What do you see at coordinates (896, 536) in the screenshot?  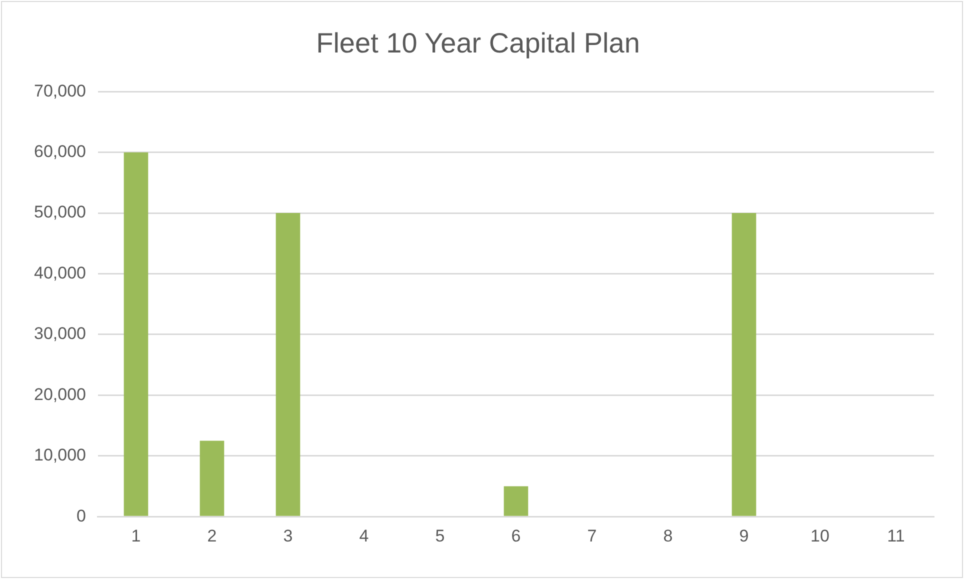 I see `x-tick-label: 11` at bounding box center [896, 536].